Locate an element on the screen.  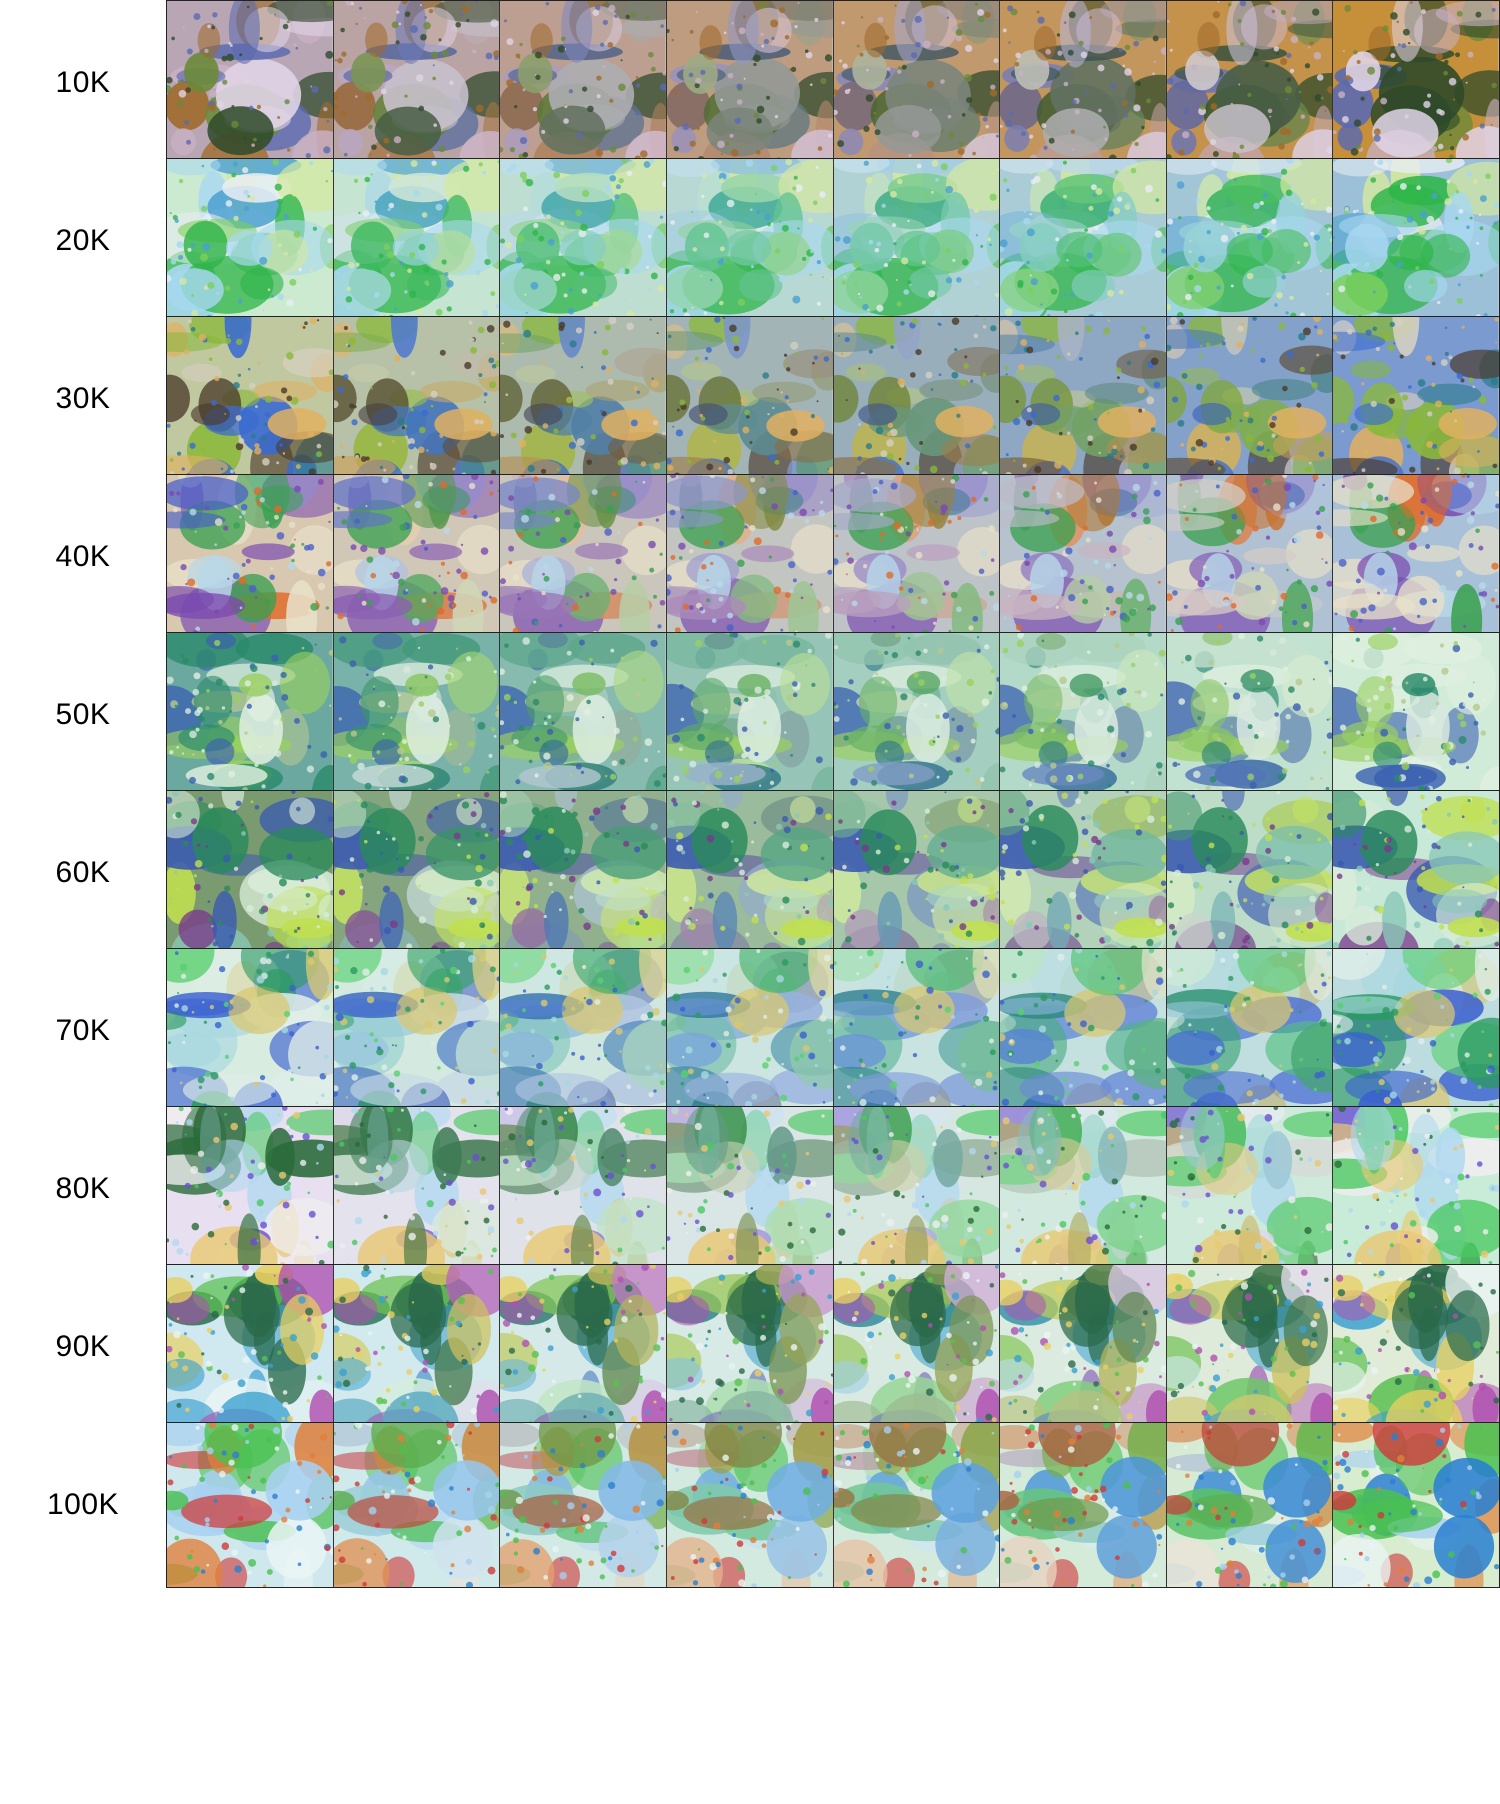
row-label: 10K is located at coordinates (83, 82).